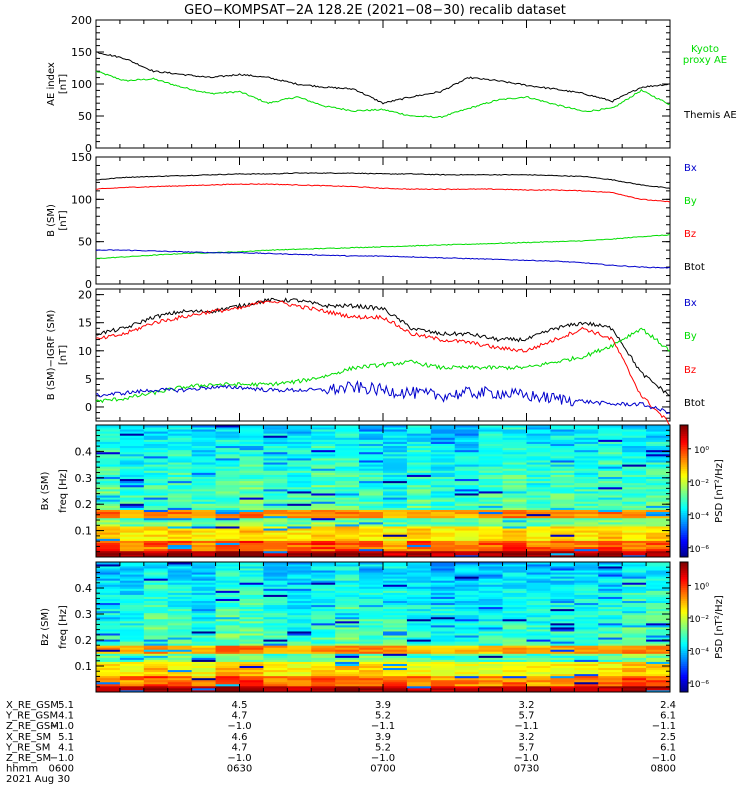 The height and width of the screenshot is (800, 750). I want to click on y-tick-label: 0.3, so click(84, 614).